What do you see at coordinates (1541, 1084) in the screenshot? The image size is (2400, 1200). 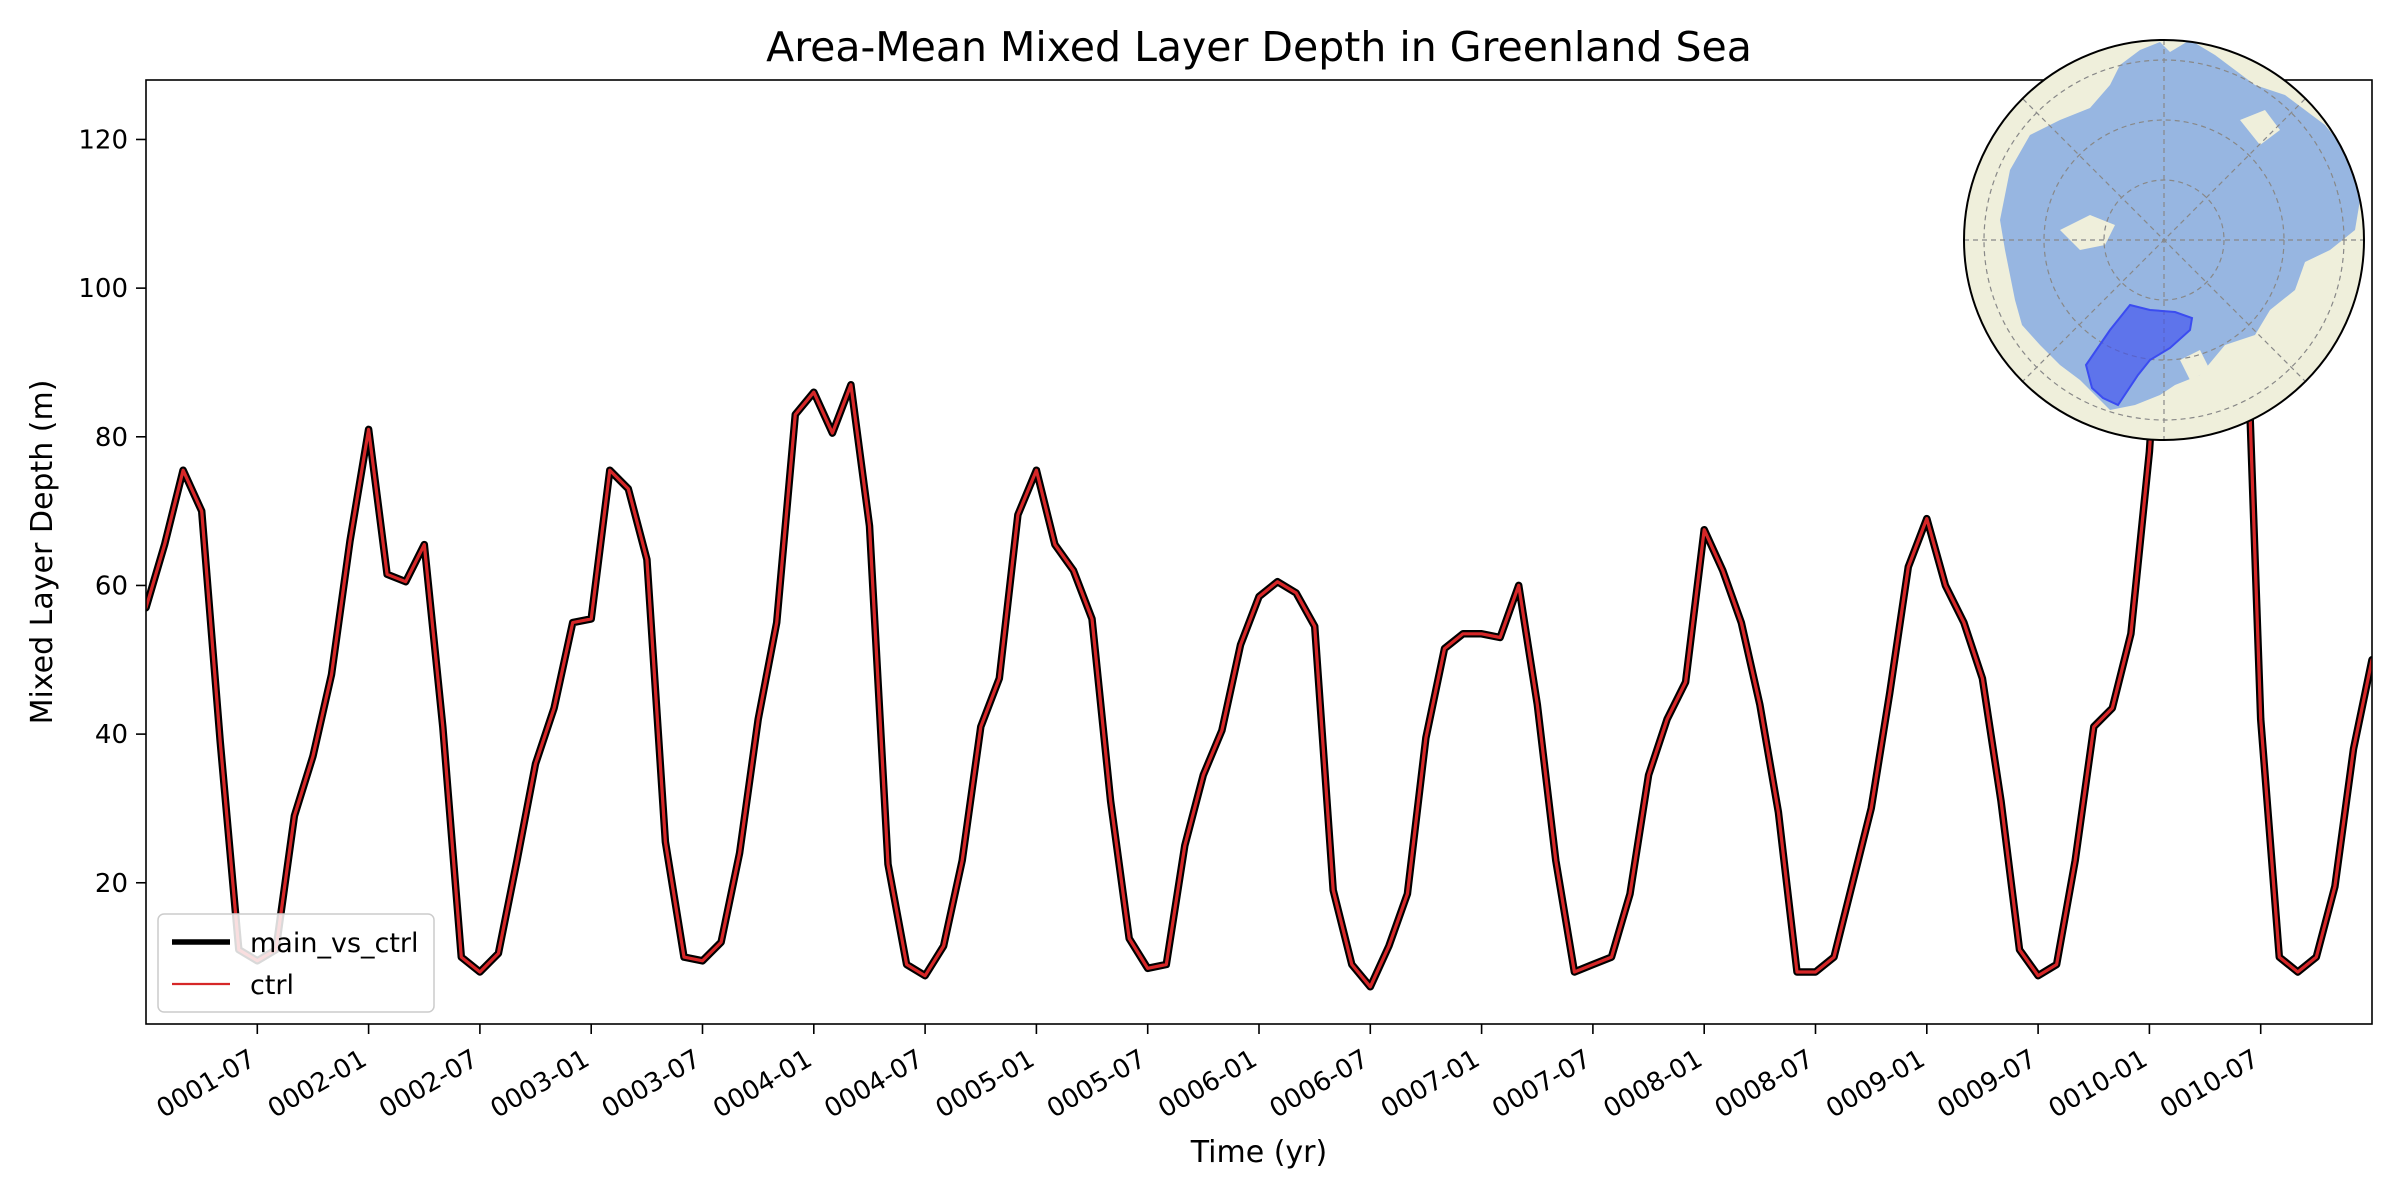 I see `x-tick-label: 0007-07` at bounding box center [1541, 1084].